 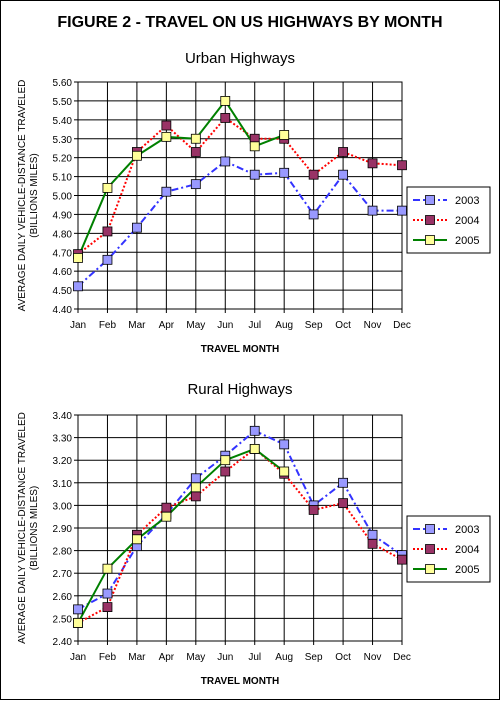 I want to click on x-tick-label: Jun, so click(x=225, y=657).